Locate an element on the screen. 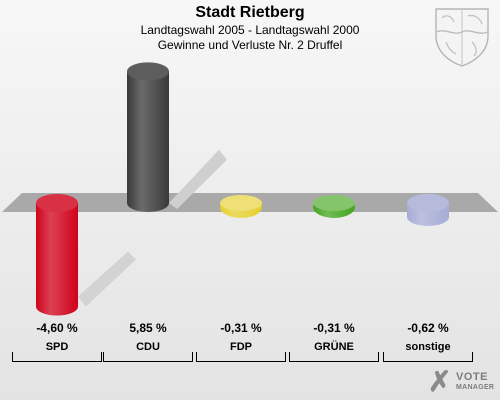 This screenshot has height=400, width=500. logo-text: VOTE is located at coordinates (472, 377).